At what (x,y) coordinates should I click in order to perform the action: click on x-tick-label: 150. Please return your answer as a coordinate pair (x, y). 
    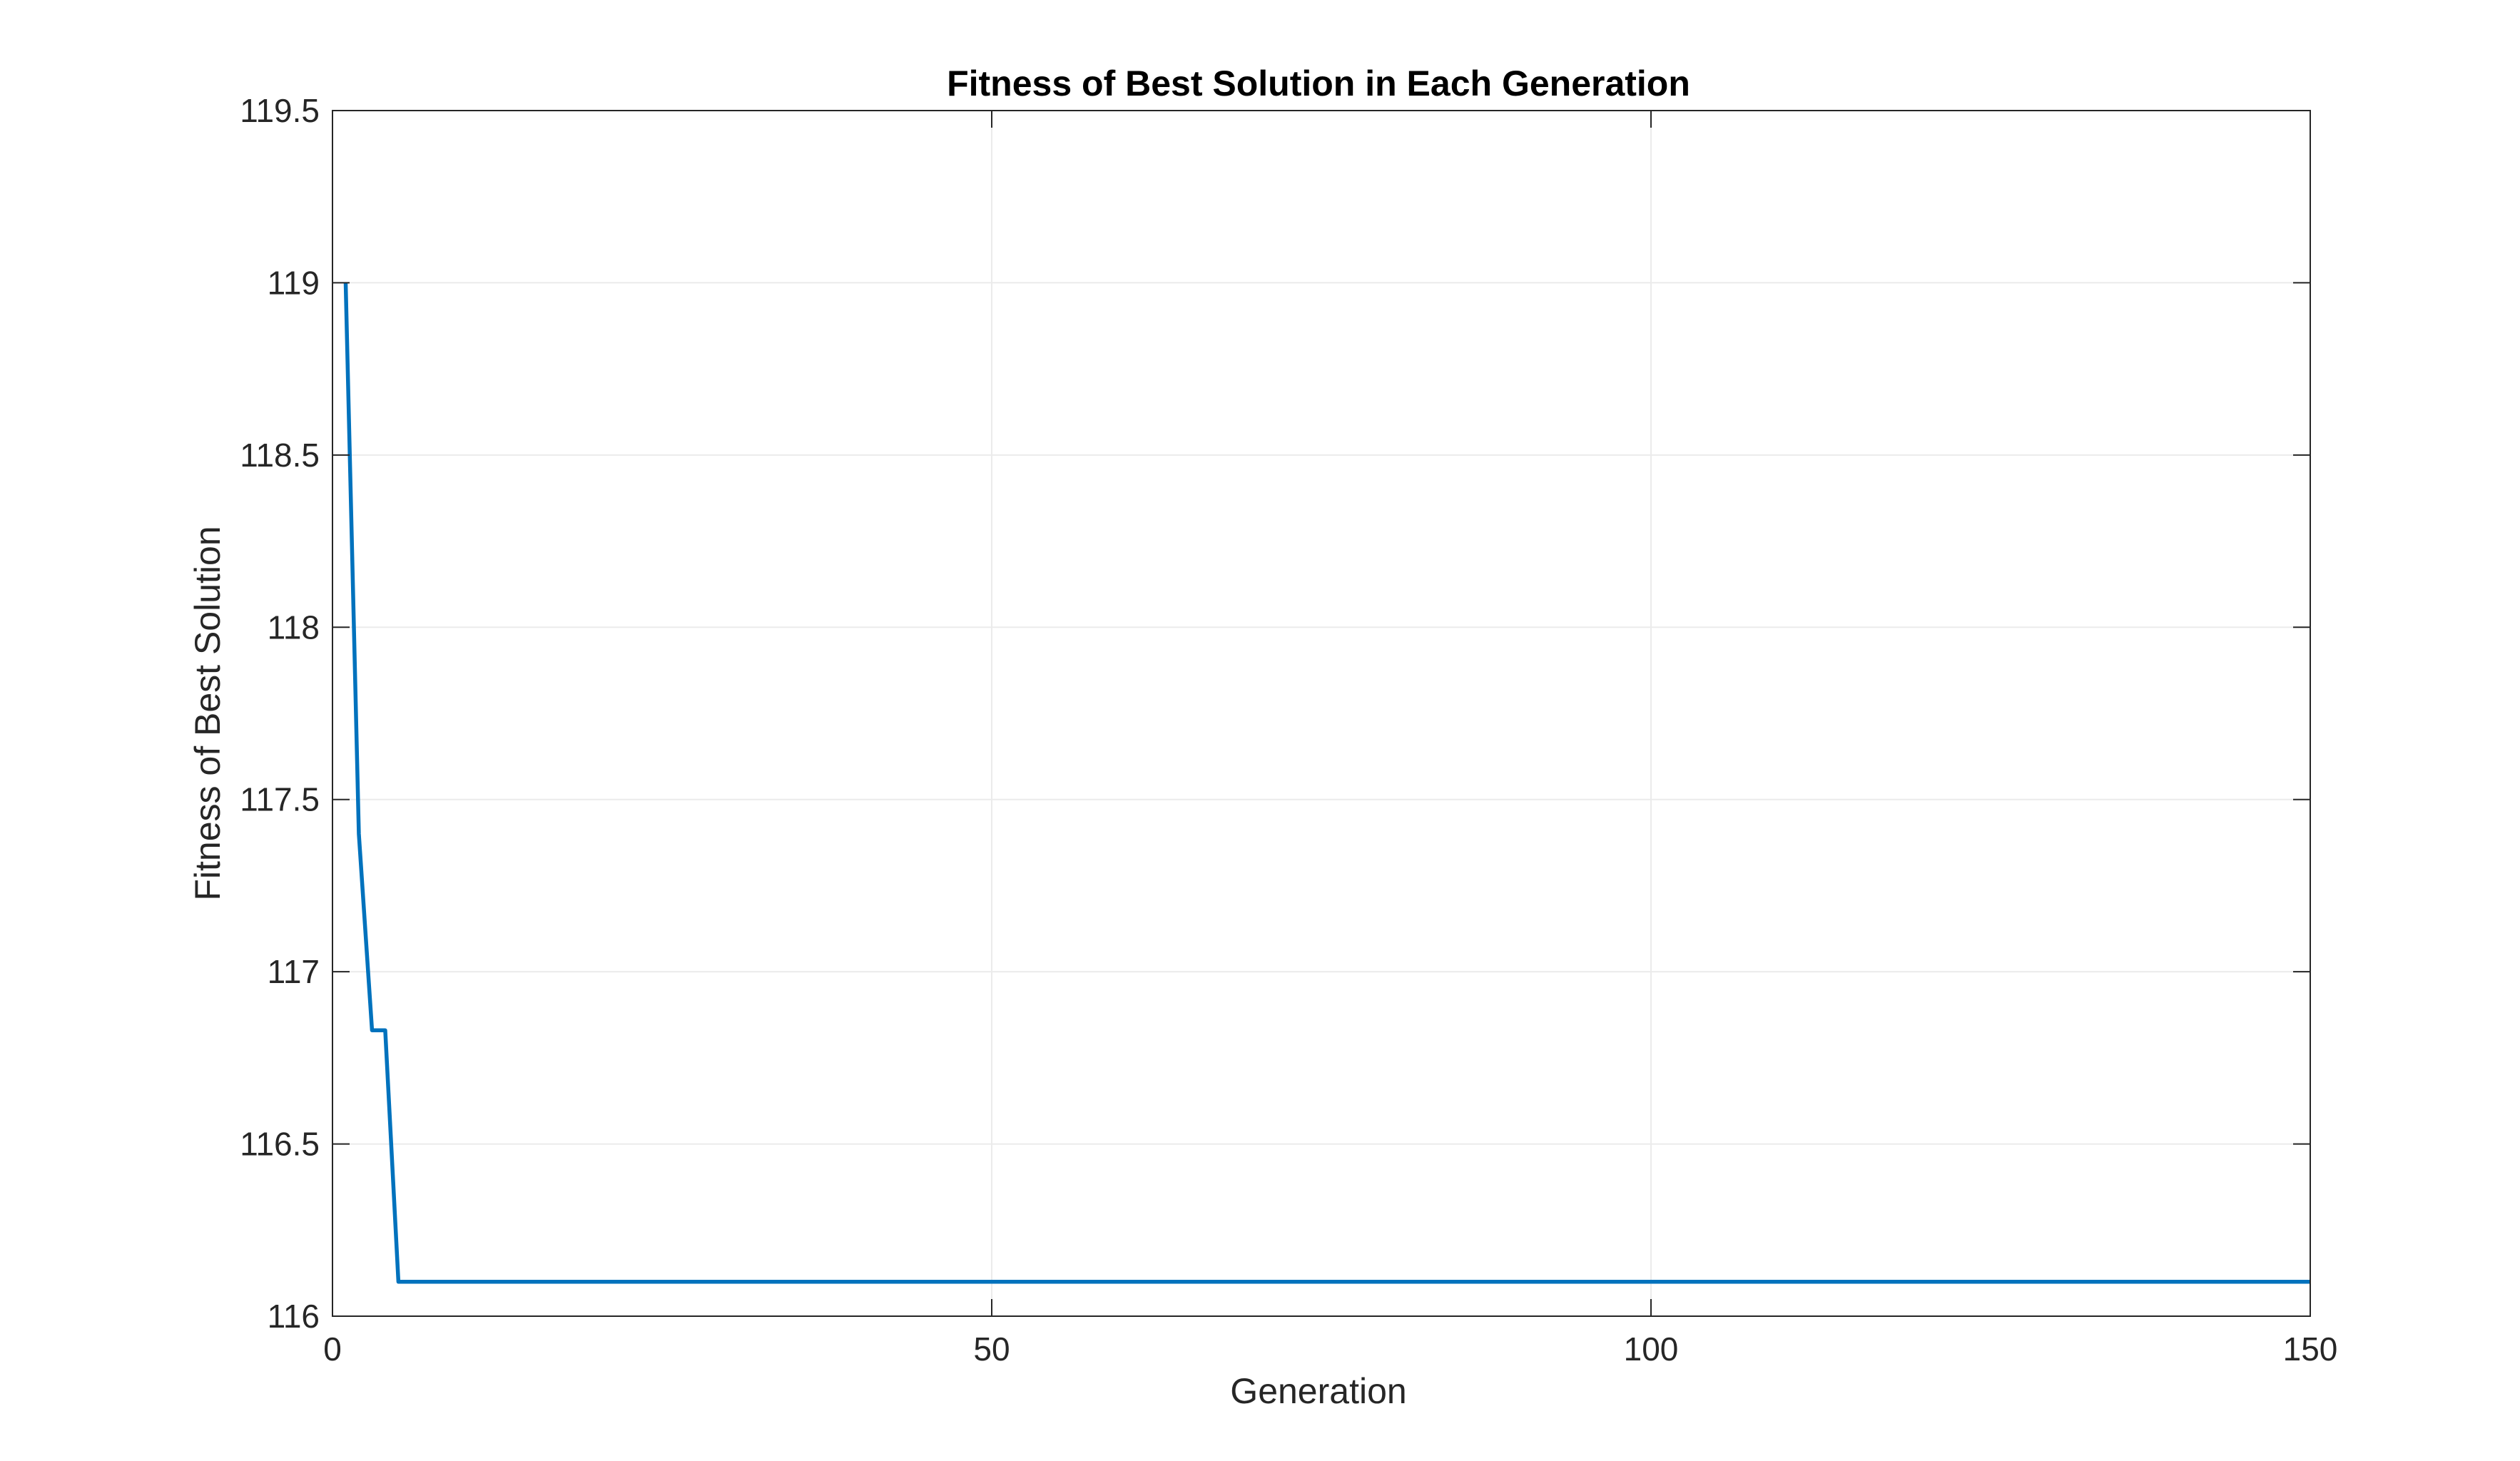
    Looking at the image, I should click on (2310, 1349).